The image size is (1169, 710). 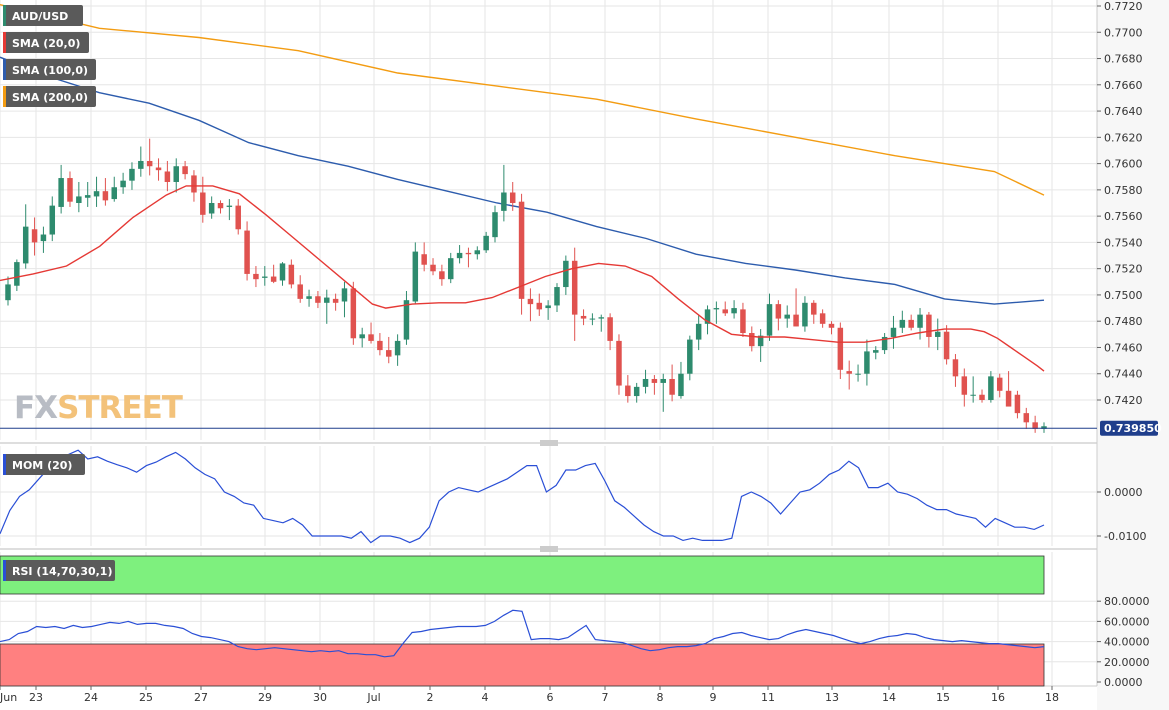 What do you see at coordinates (1123, 111) in the screenshot?
I see `price-tick-label: 0.7640` at bounding box center [1123, 111].